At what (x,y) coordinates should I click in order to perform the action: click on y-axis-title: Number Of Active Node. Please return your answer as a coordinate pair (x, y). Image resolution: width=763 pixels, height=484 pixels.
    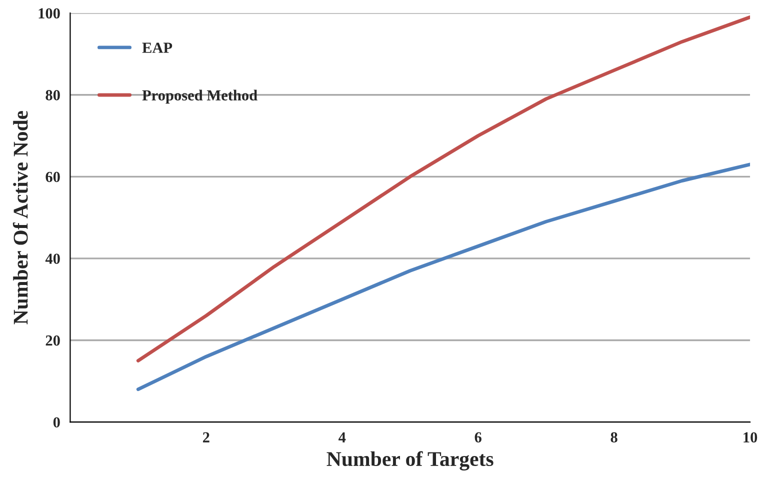
    Looking at the image, I should click on (20, 217).